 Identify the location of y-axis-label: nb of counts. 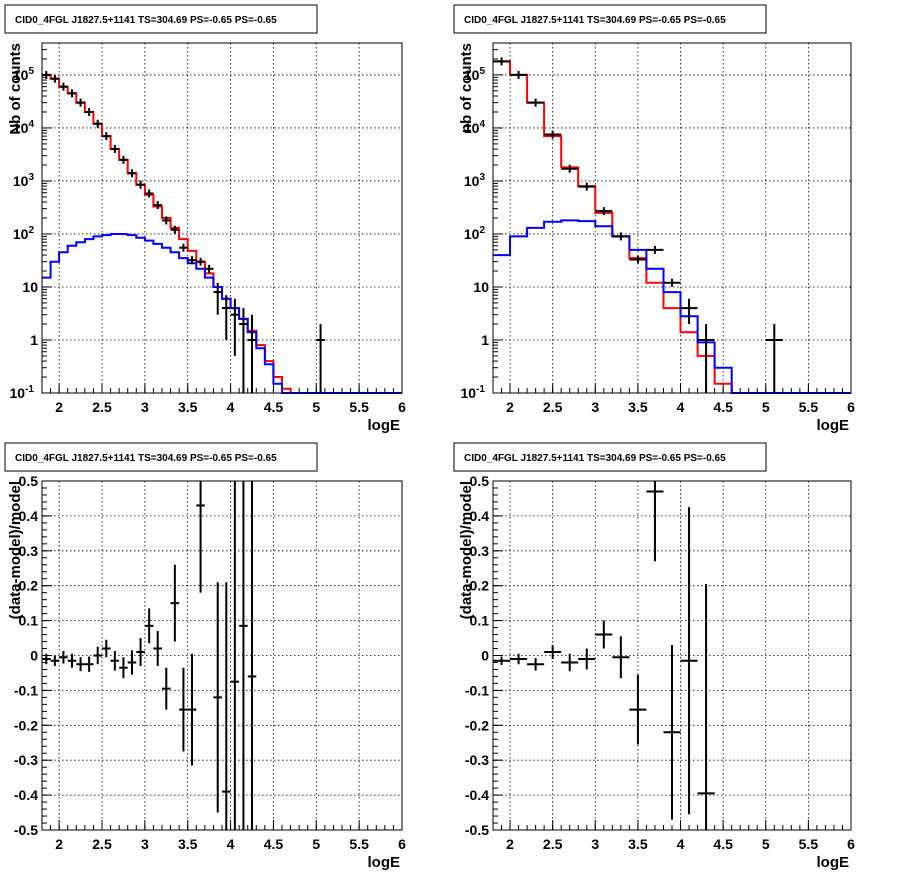
(466, 88).